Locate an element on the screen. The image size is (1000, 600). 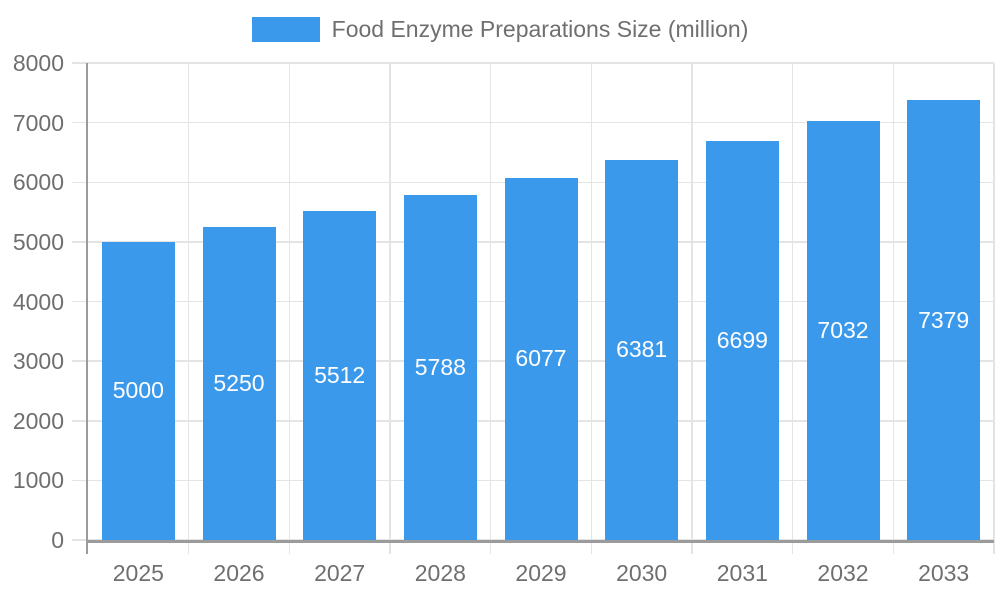
bar-value-label: 7379 is located at coordinates (944, 319).